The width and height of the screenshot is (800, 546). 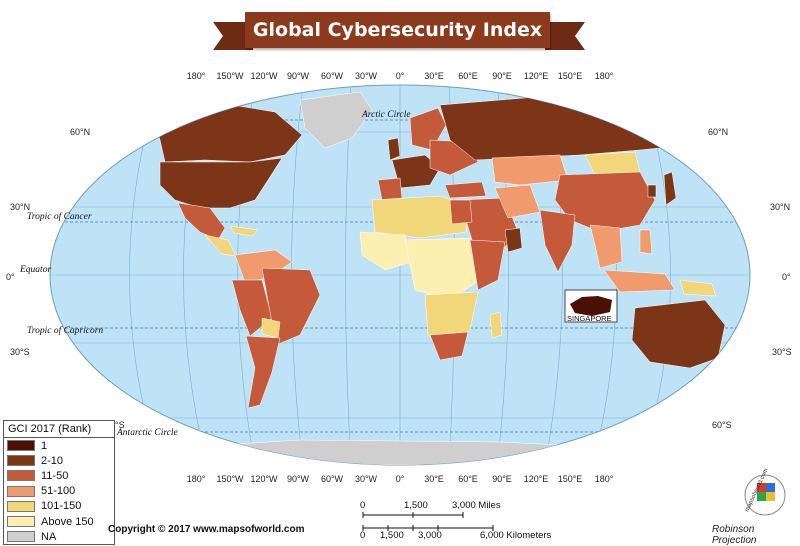 What do you see at coordinates (589, 318) in the screenshot?
I see `singapore-label: SINGAPORE` at bounding box center [589, 318].